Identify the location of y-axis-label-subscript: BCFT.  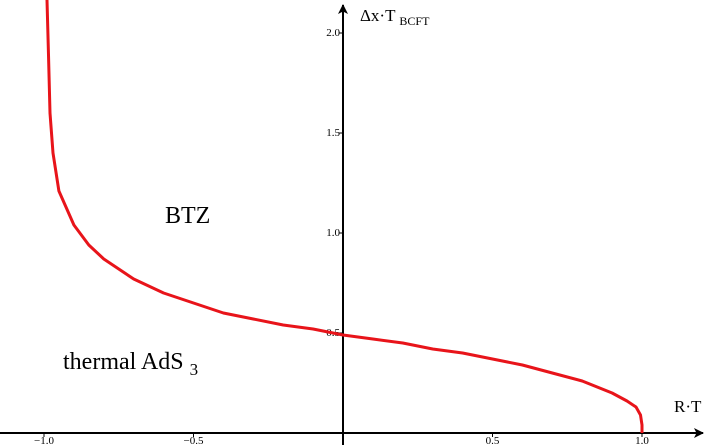
(414, 21).